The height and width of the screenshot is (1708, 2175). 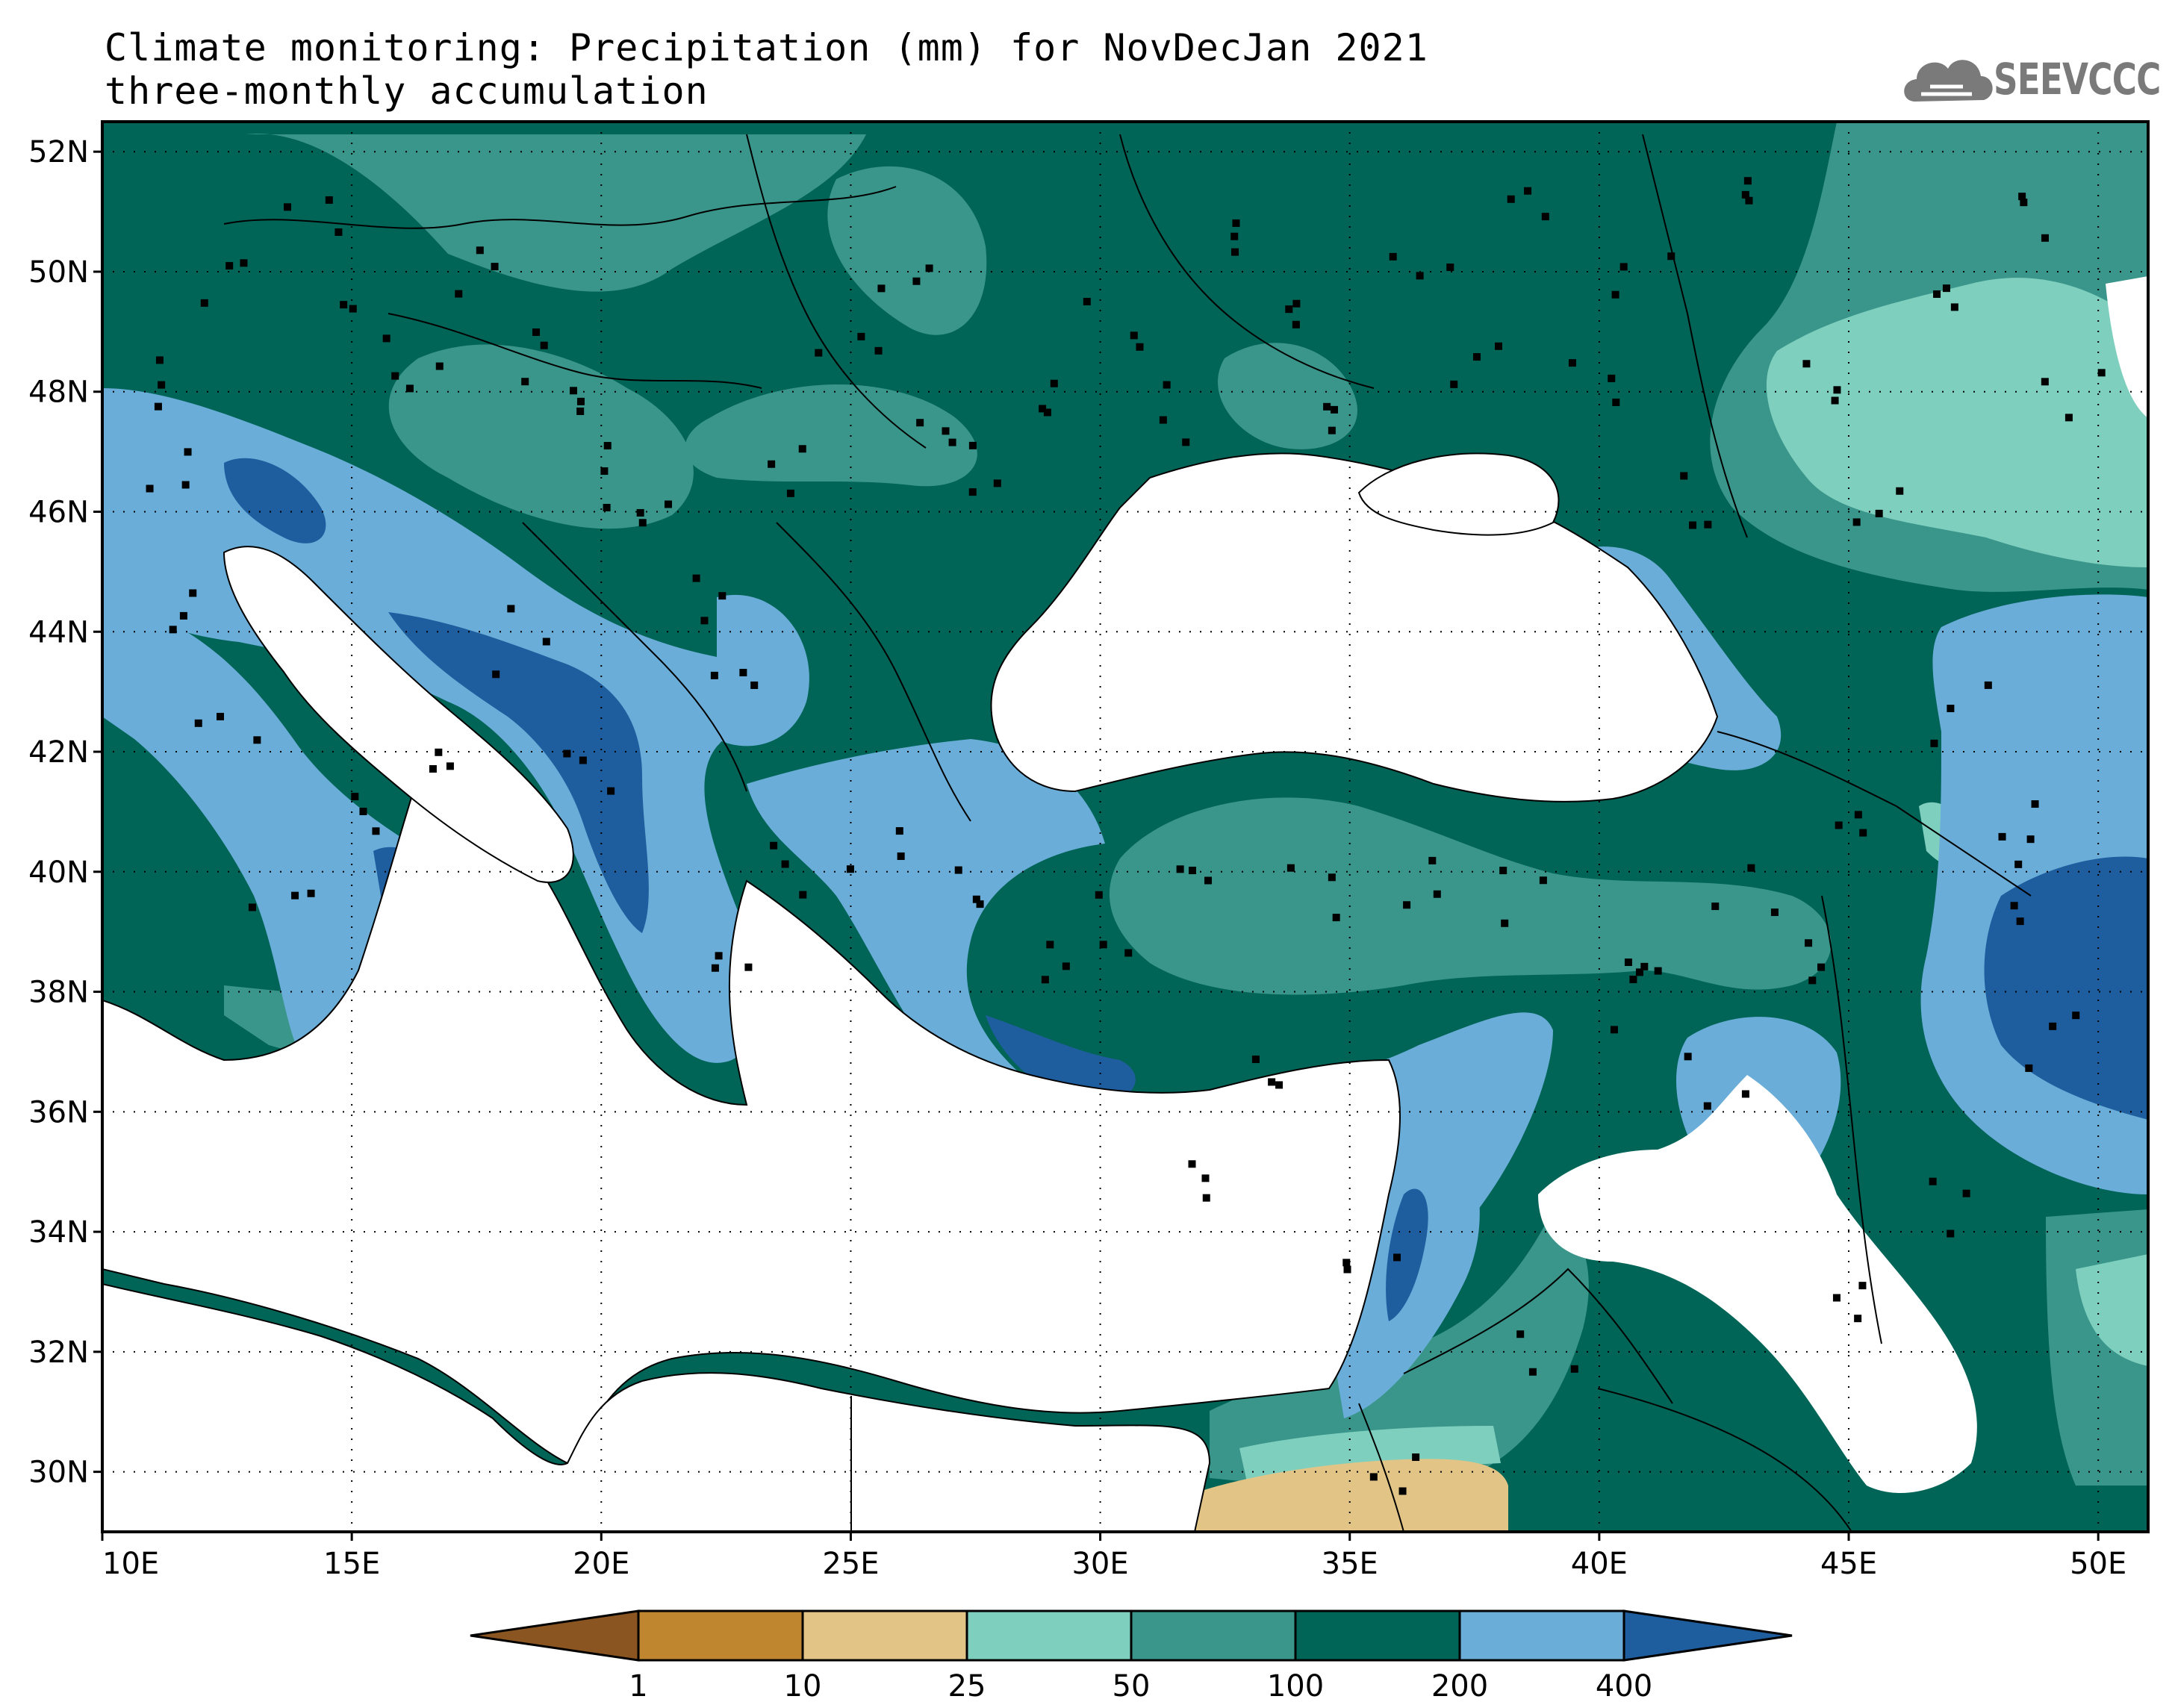 What do you see at coordinates (58, 632) in the screenshot?
I see `lat-tick-label: 44N` at bounding box center [58, 632].